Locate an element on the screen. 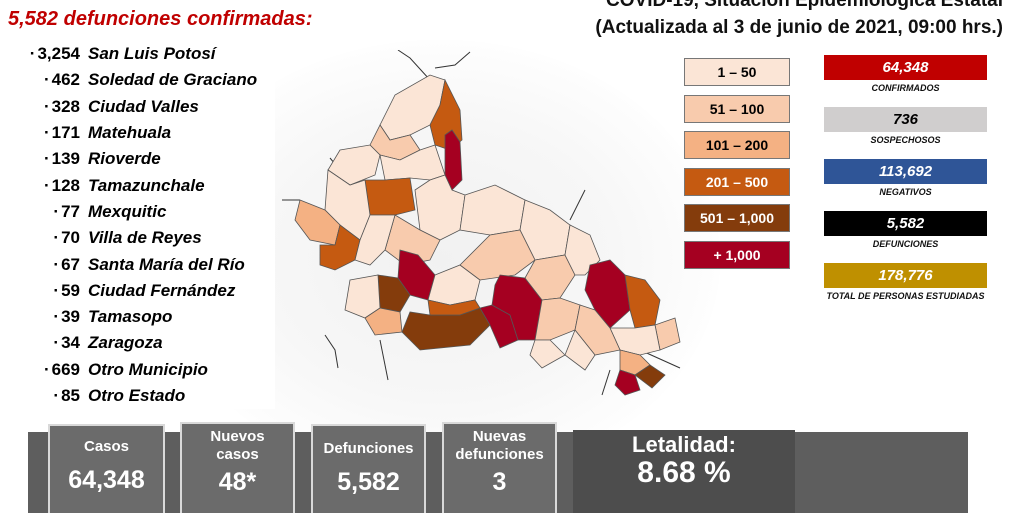 The image size is (1023, 513). nuevas-defunciones-label-1: Nuevas is located at coordinates (499, 436).